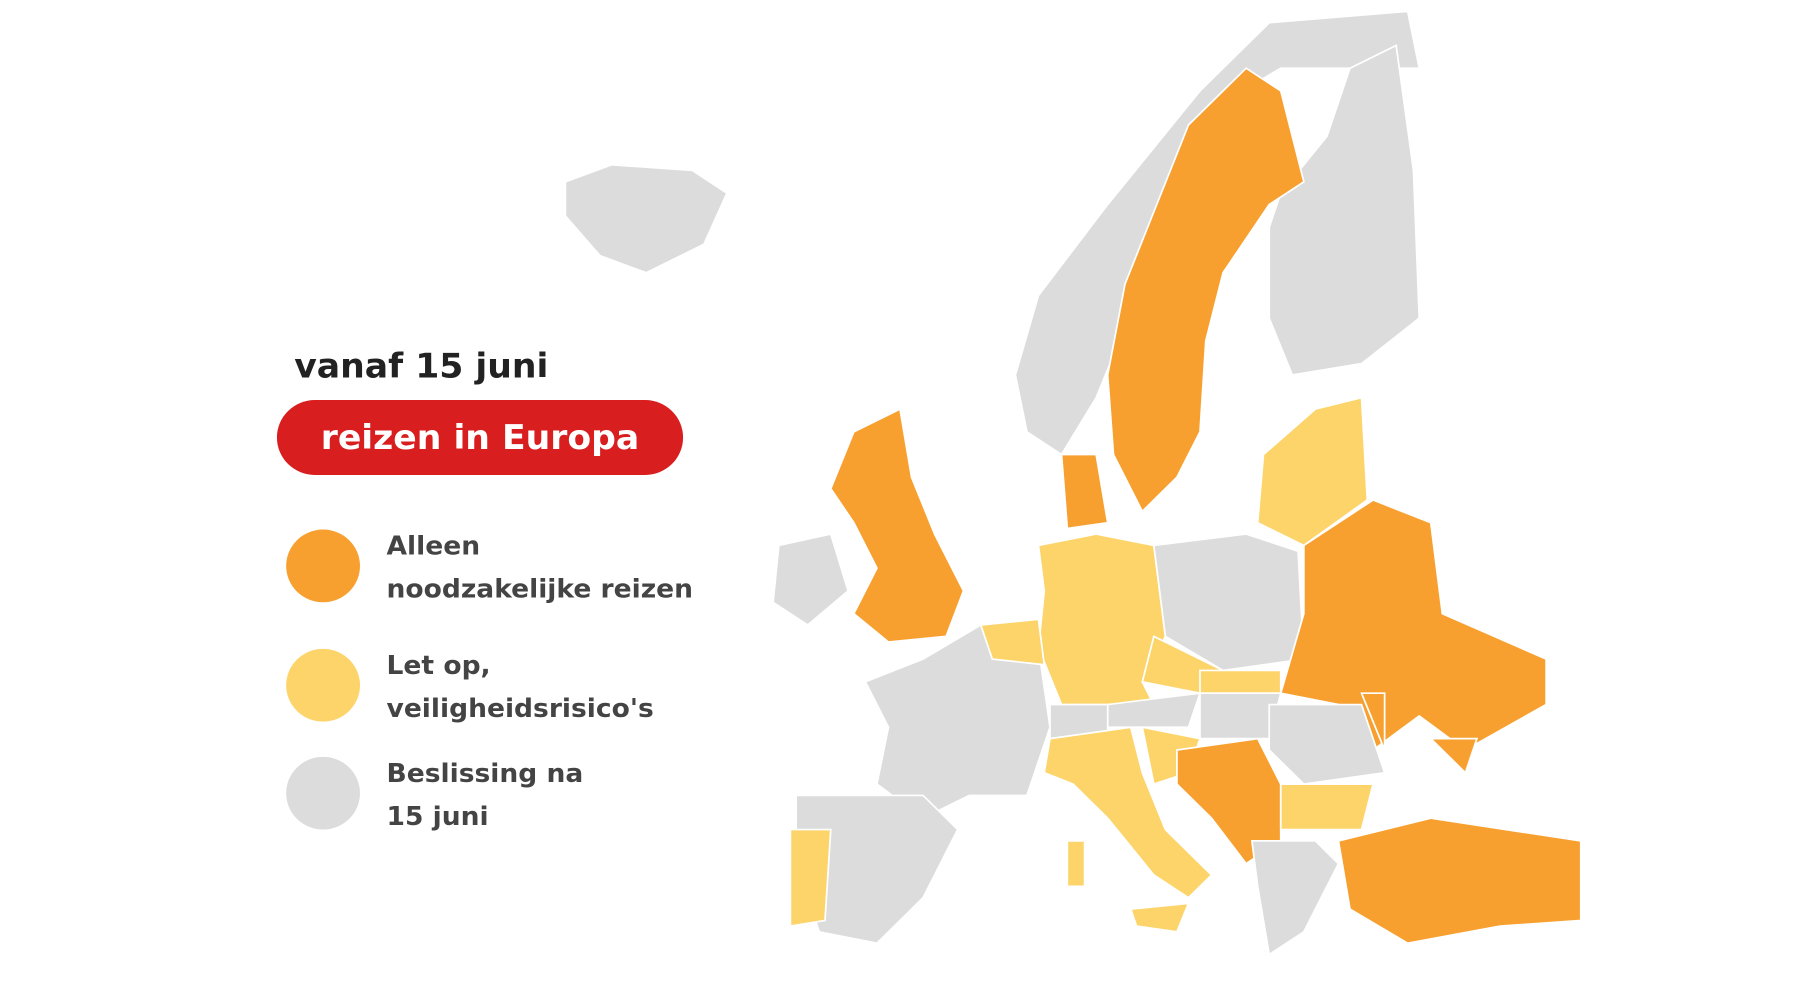  What do you see at coordinates (438, 817) in the screenshot?
I see `legend-label: 15 juni` at bounding box center [438, 817].